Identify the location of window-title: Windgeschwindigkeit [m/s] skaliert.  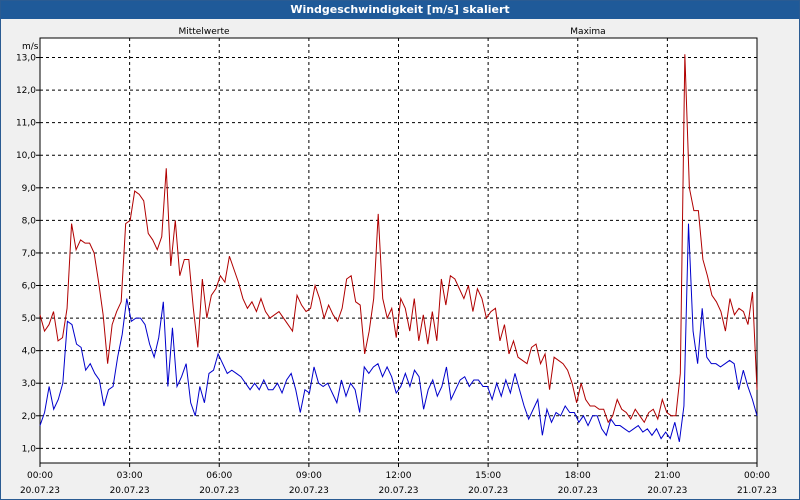
(400, 10).